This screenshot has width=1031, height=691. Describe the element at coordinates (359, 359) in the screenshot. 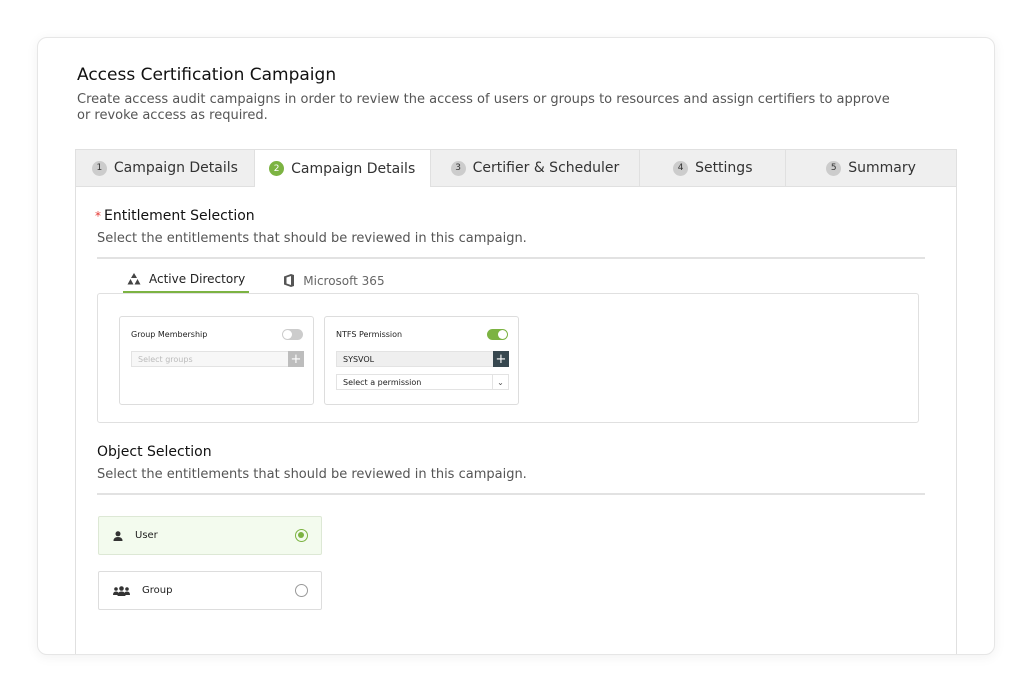

I see `value: SYSVOL` at that location.